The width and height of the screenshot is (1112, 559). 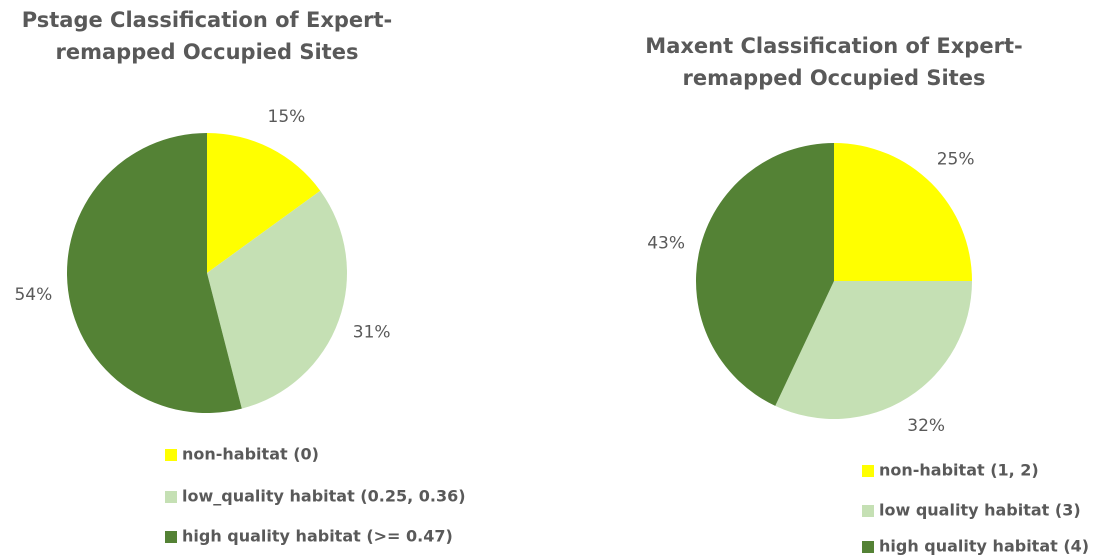 I want to click on legend-label: low_quality habitat (0.25, 0.36), so click(x=324, y=496).